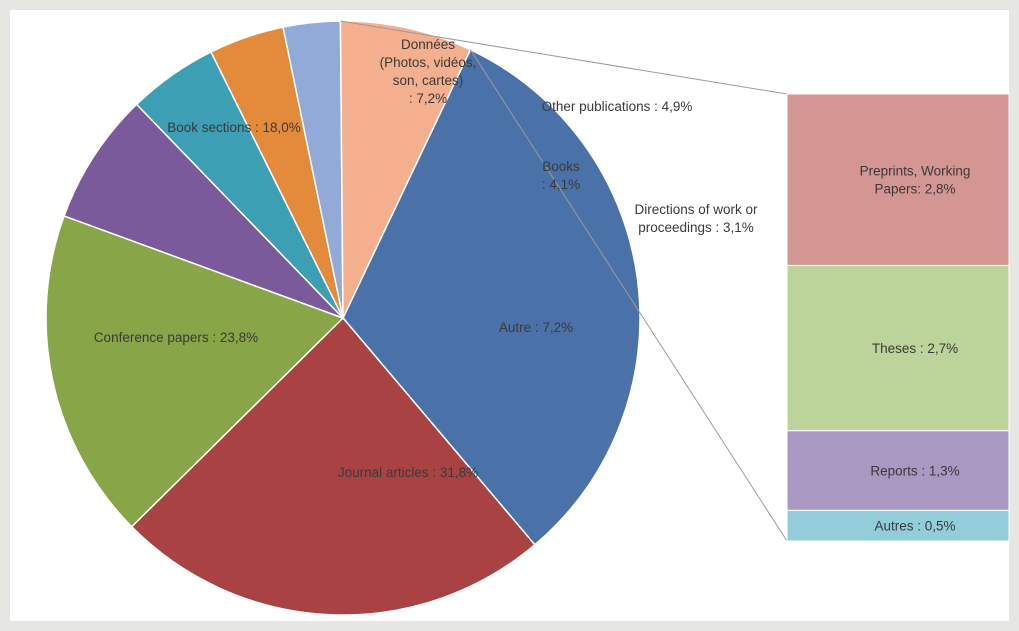 The width and height of the screenshot is (1019, 631). What do you see at coordinates (408, 472) in the screenshot?
I see `pie-label-0: Journal articles : 31,8%` at bounding box center [408, 472].